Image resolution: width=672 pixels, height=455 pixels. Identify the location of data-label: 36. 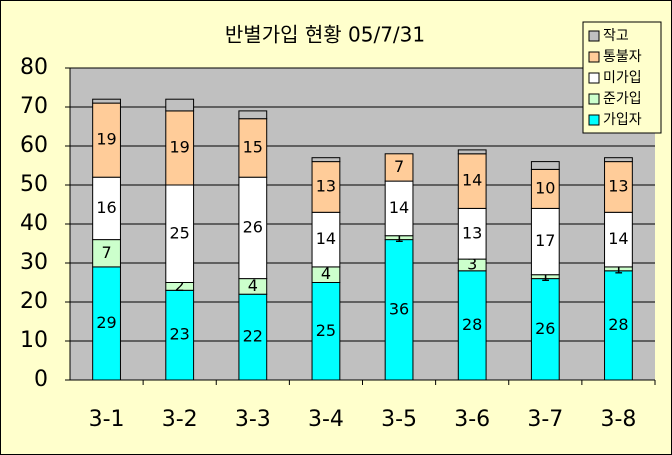
(399, 308).